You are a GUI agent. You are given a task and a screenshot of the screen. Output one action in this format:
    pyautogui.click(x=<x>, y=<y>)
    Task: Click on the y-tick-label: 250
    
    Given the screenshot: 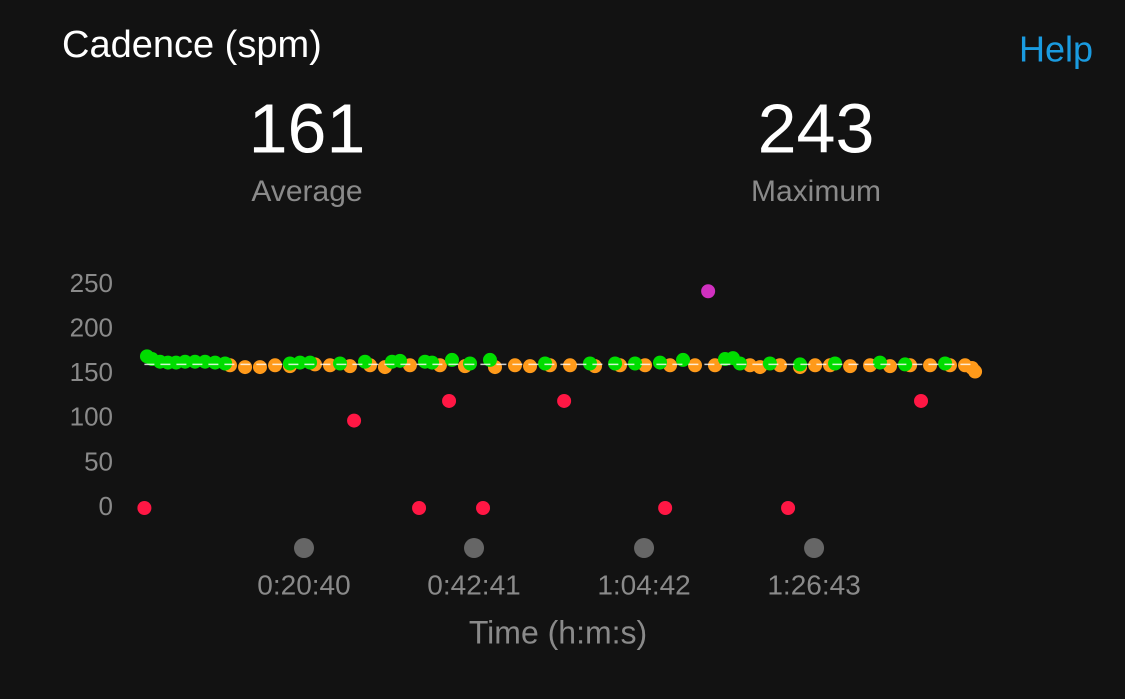 What is the action you would take?
    pyautogui.click(x=91, y=283)
    